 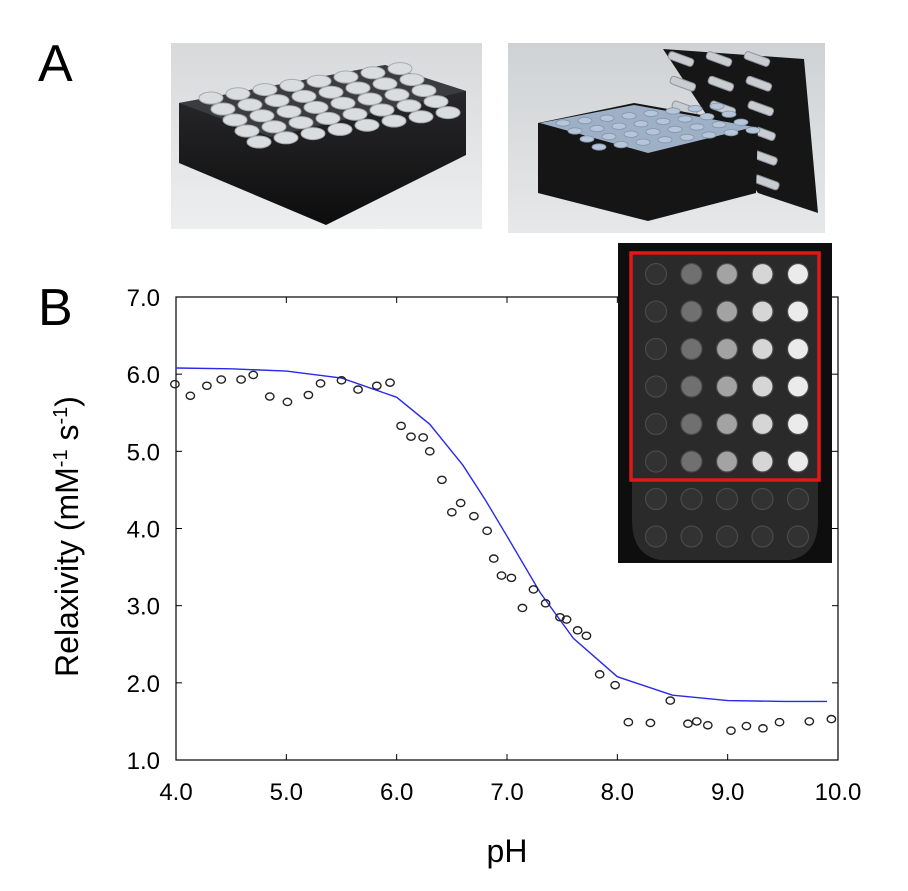 I want to click on y-tick-label: 4.0, so click(x=143, y=530).